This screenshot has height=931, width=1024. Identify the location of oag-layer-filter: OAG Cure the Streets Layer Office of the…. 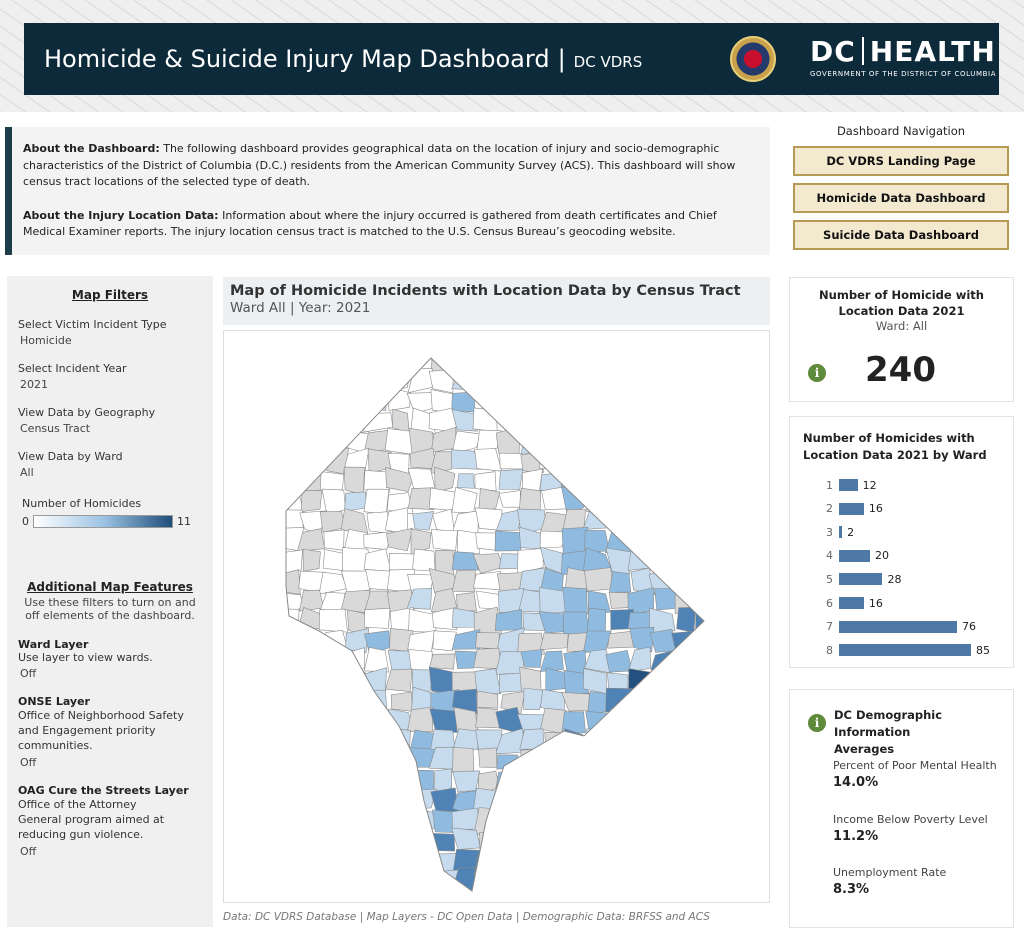
(110, 821).